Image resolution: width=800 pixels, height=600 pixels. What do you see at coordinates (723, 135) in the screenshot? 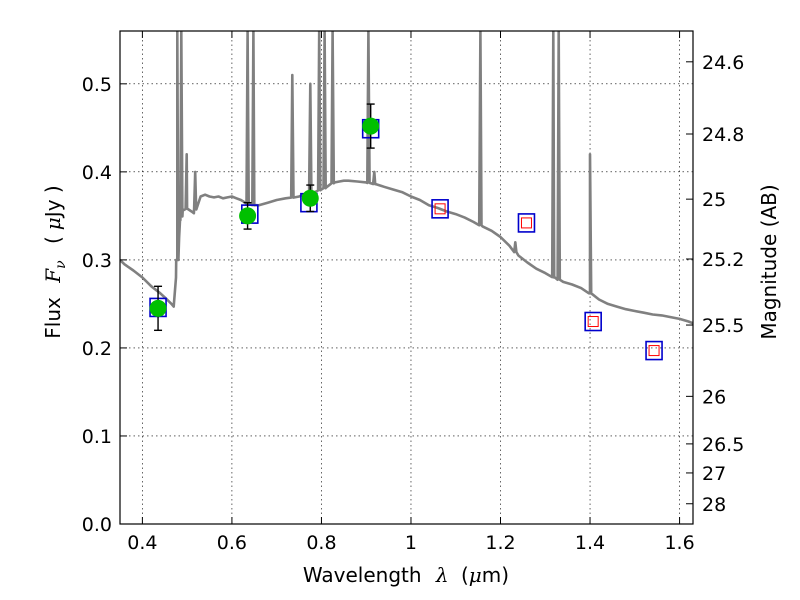
I see `y2-tick-label: 24.8` at bounding box center [723, 135].